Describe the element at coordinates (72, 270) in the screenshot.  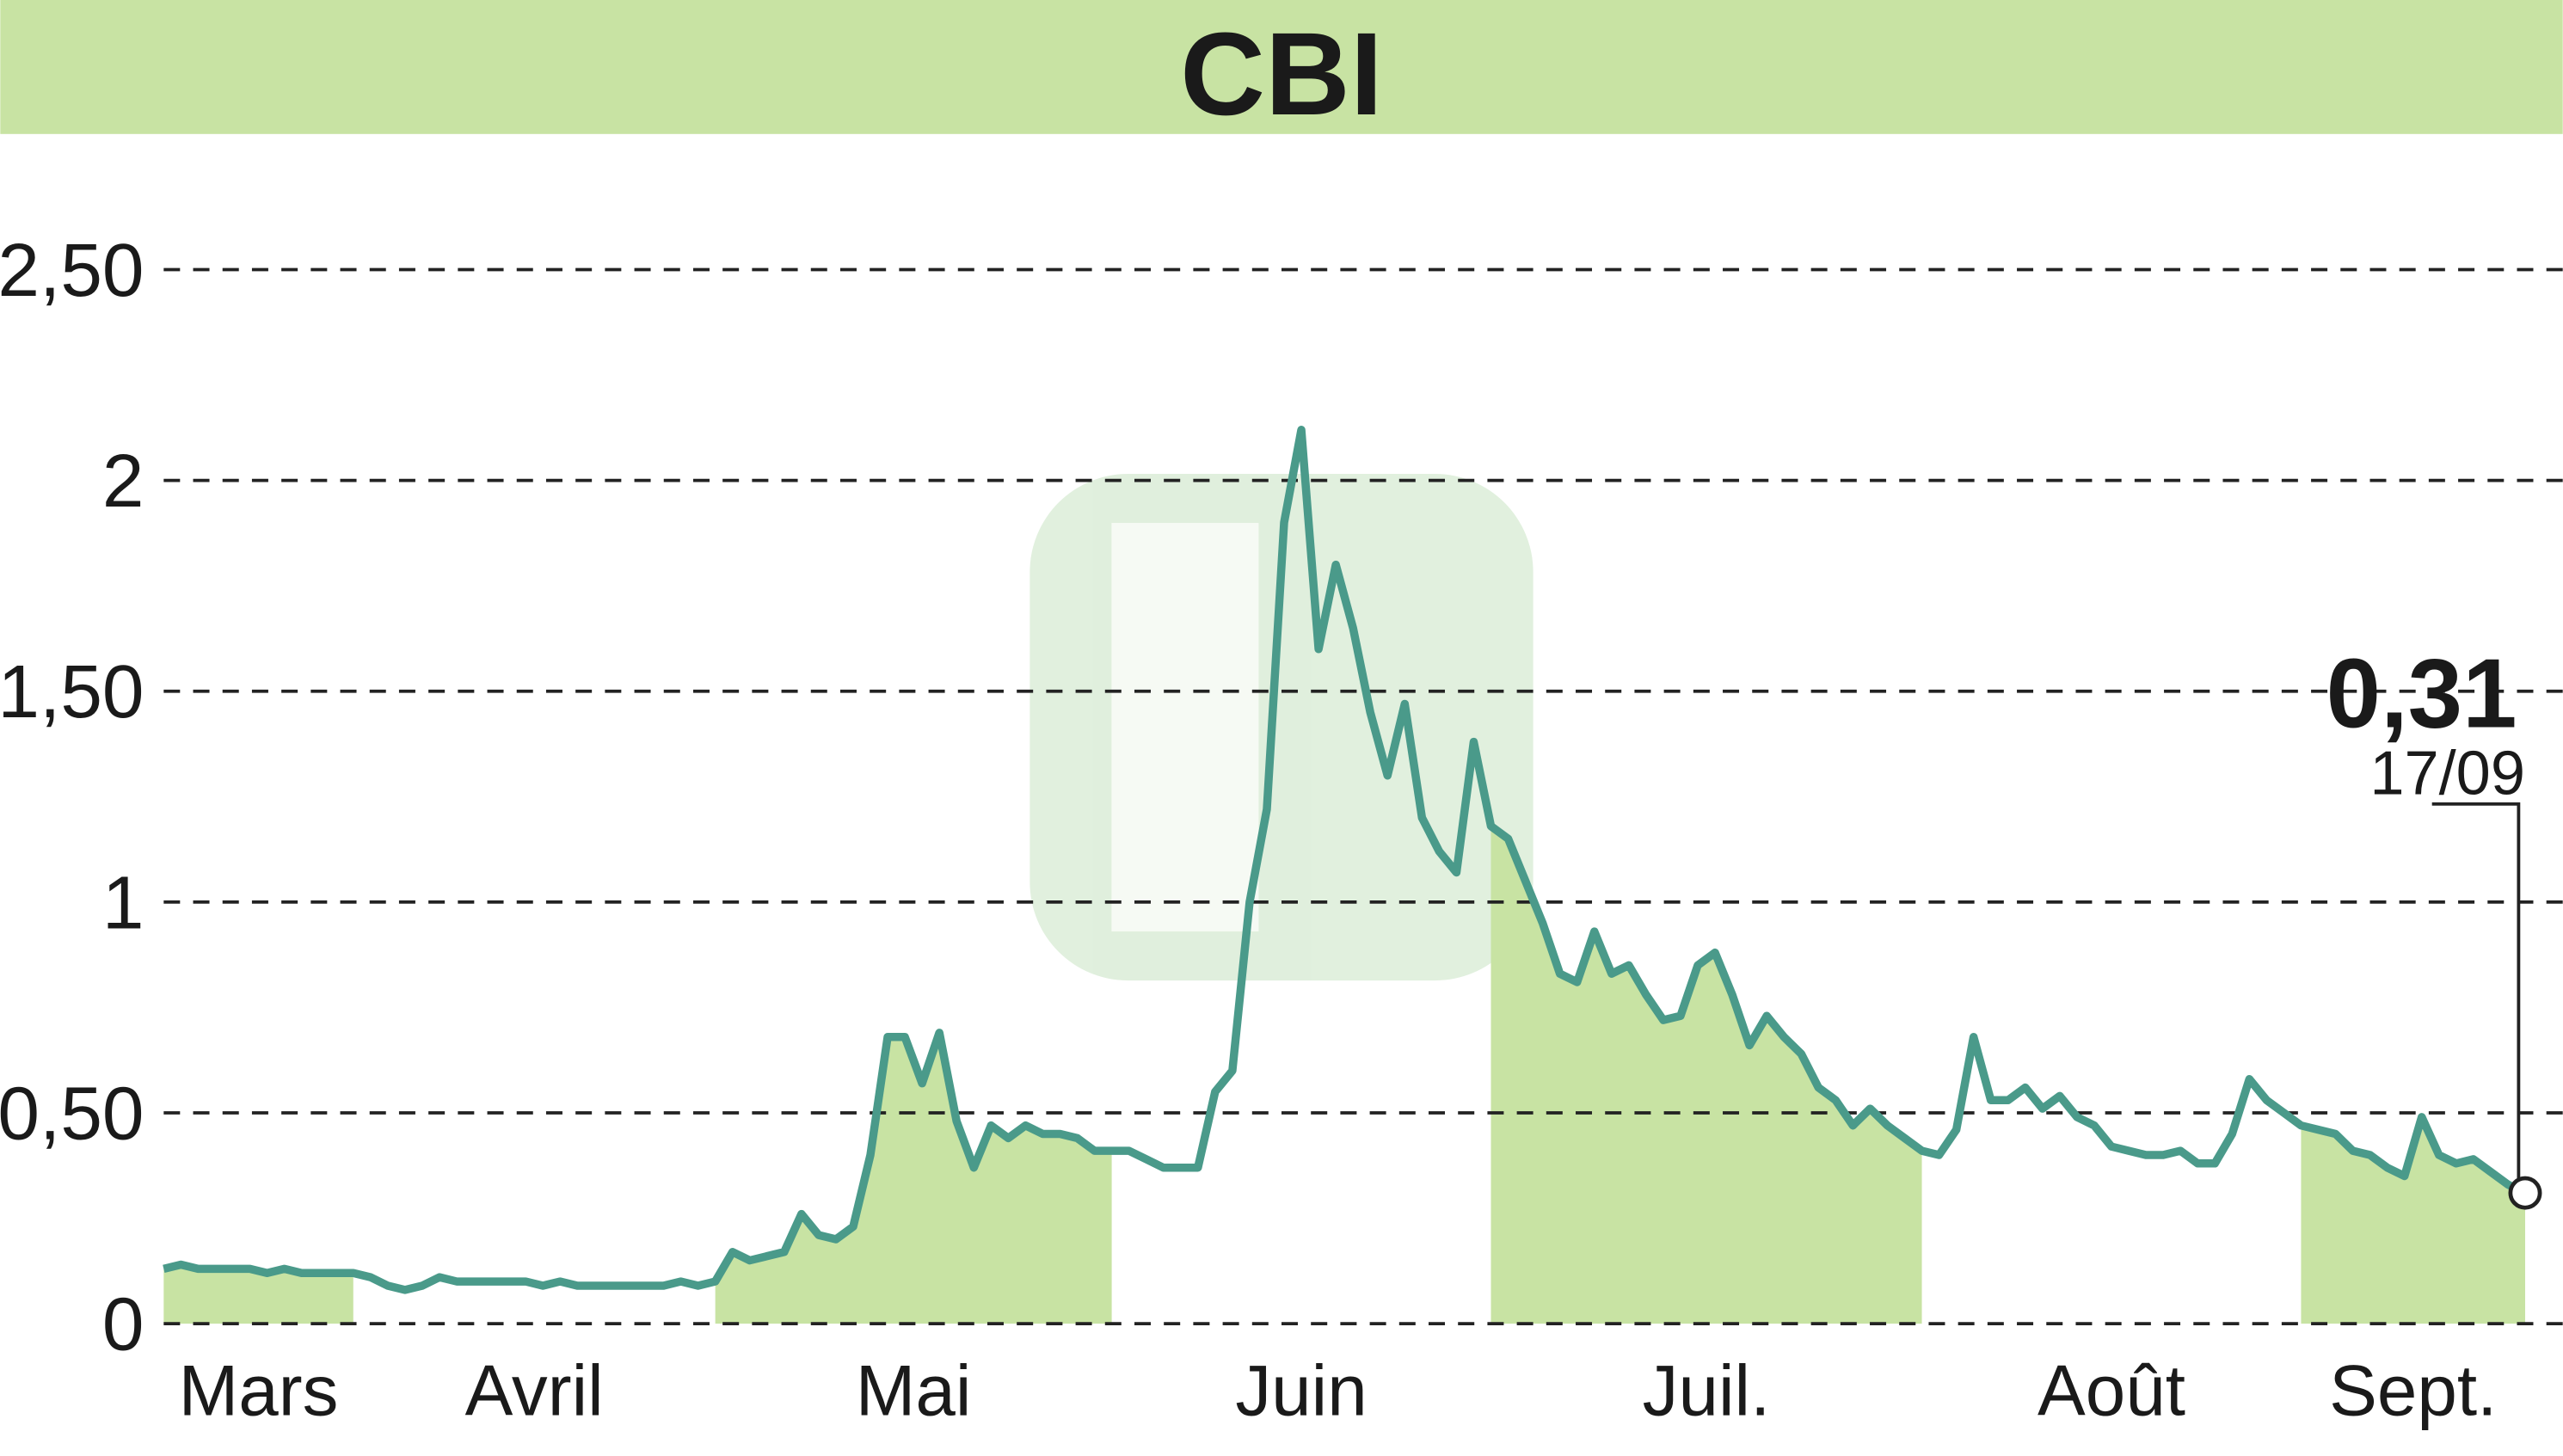
I see `y-tick-label: 2,50` at that location.